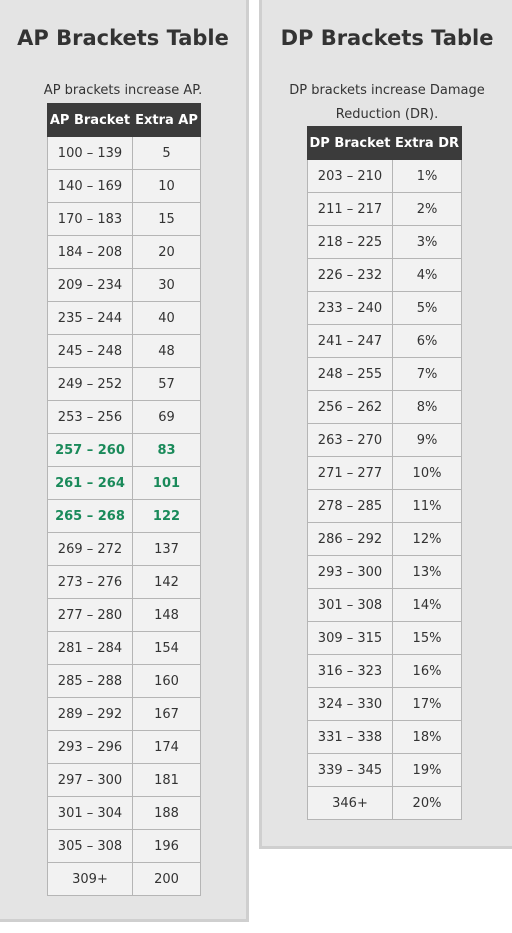 This screenshot has height=933, width=512. I want to click on dp-bracket-cell: 286 – 292, so click(350, 539).